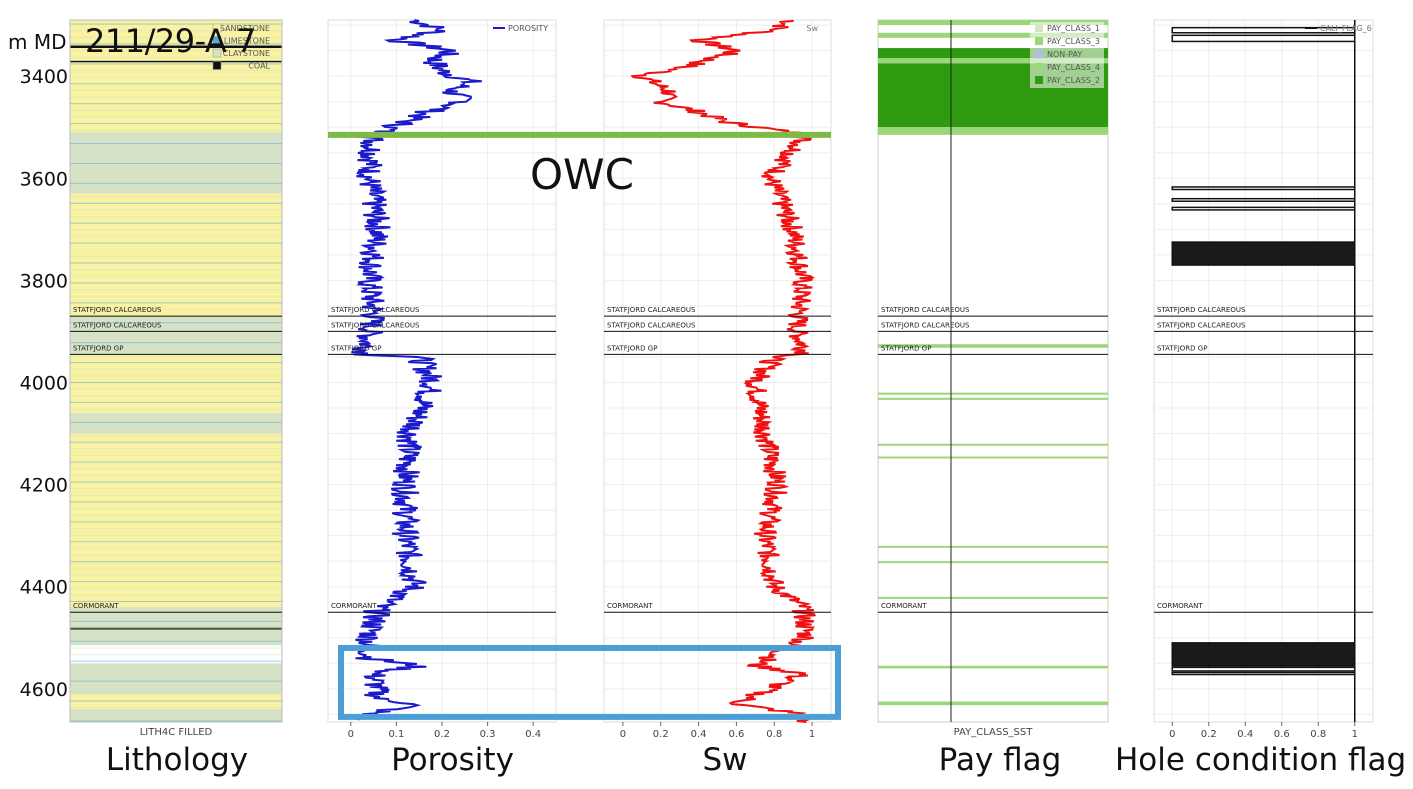 The image size is (1413, 789). Describe the element at coordinates (44, 588) in the screenshot. I see `depth-tick-label: 4400` at that location.